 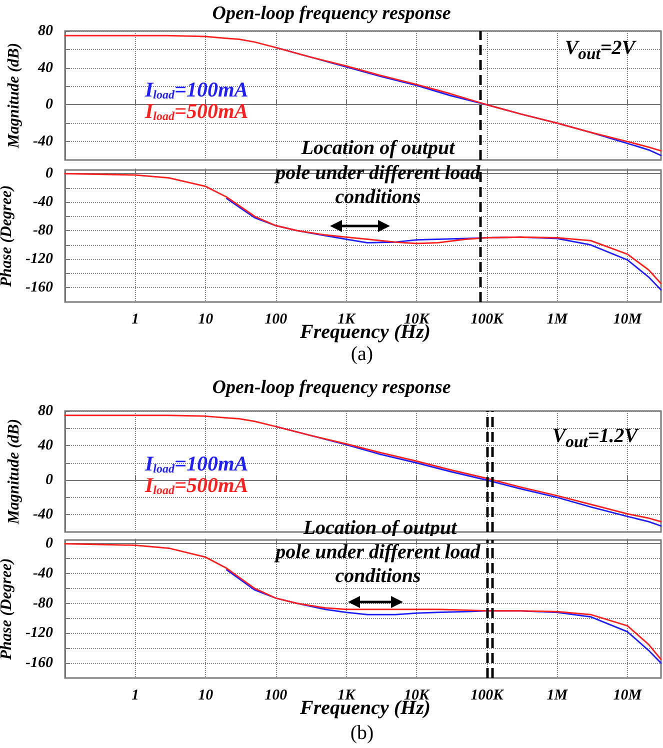 What do you see at coordinates (378, 148) in the screenshot?
I see `annotation: Location of output` at bounding box center [378, 148].